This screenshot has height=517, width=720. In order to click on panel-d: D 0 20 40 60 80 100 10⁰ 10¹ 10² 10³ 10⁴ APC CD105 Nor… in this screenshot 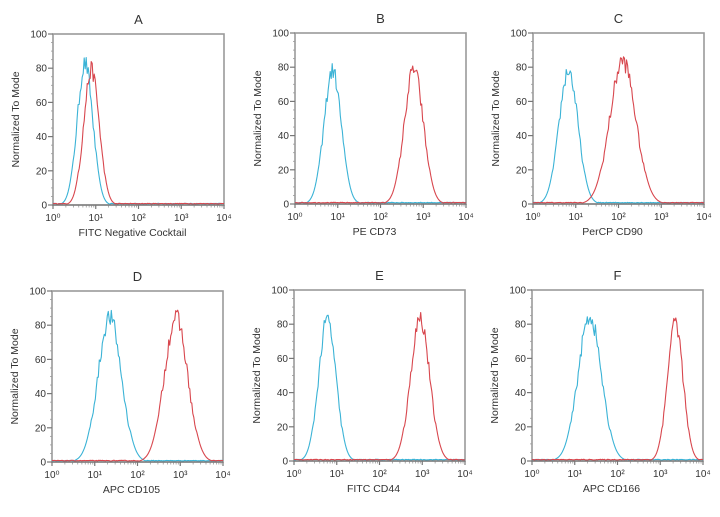, I will do `click(120, 382)`.